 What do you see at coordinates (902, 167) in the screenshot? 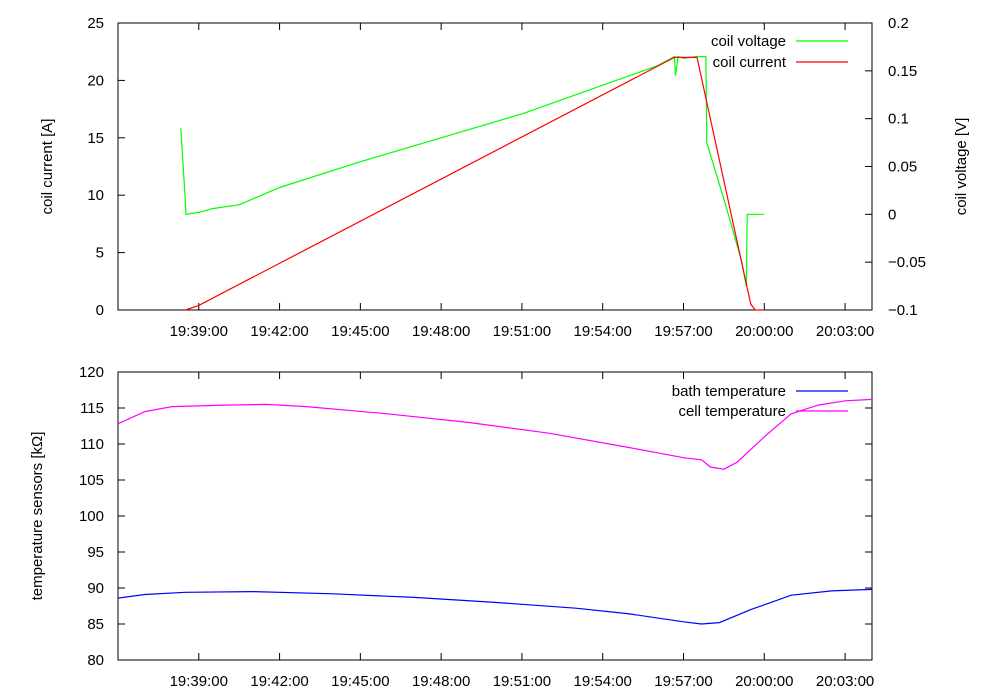
I see `y2-tick-label: 0.05` at bounding box center [902, 167].